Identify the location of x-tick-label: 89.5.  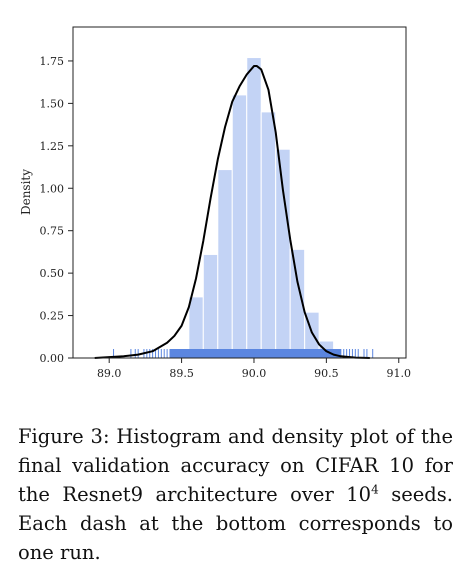
(181, 373).